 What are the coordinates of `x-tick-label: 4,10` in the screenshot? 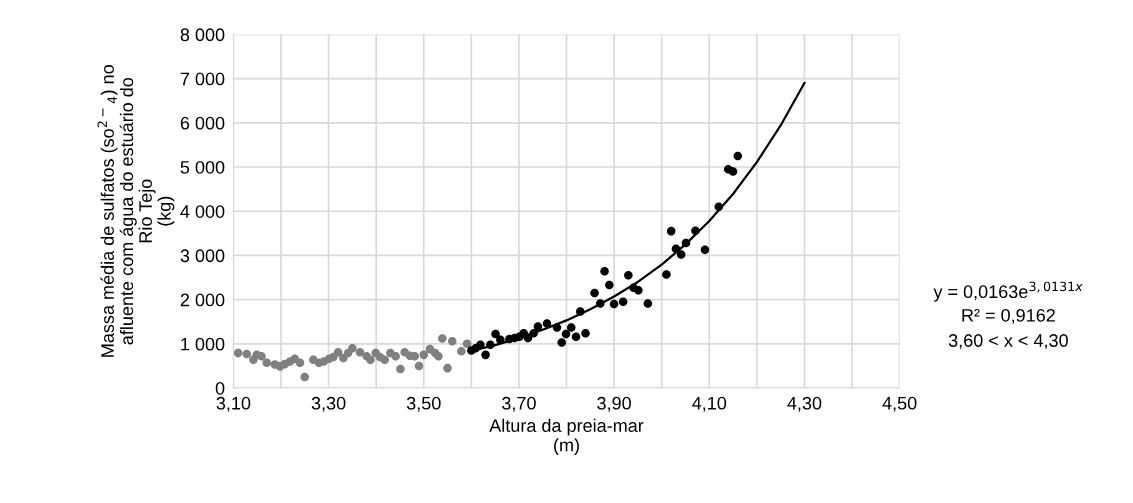 It's located at (709, 404).